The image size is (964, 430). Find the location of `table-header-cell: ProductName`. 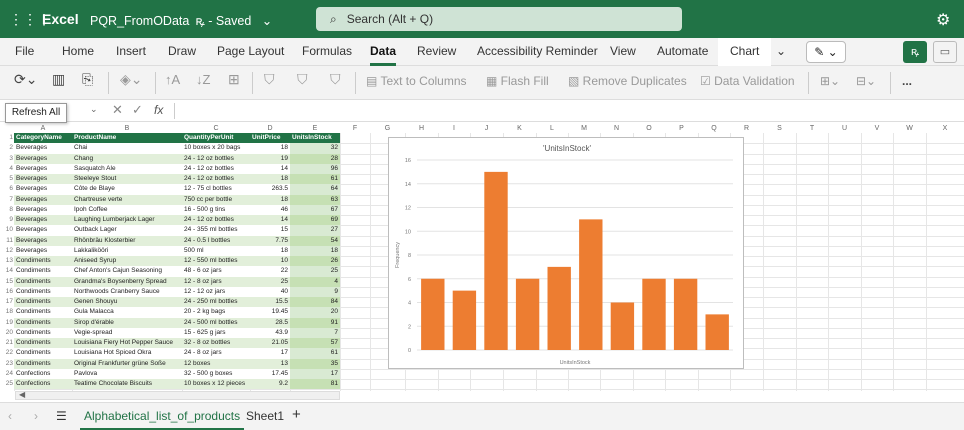

table-header-cell: ProductName is located at coordinates (127, 138).